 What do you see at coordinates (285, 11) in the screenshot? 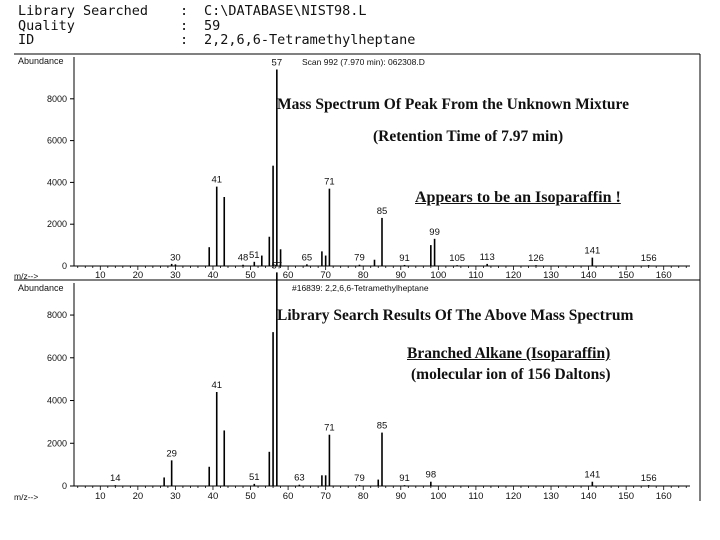
I see `header-value: C:\DATABASE\NIST98.L` at bounding box center [285, 11].